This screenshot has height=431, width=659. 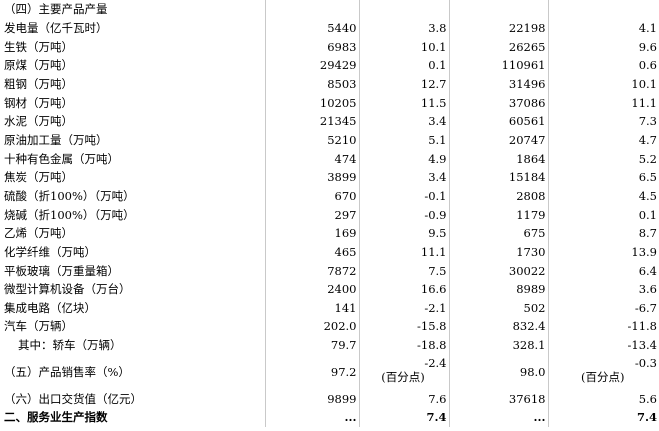 What do you see at coordinates (498, 214) in the screenshot?
I see `cell-ytd-value: 1179` at bounding box center [498, 214].